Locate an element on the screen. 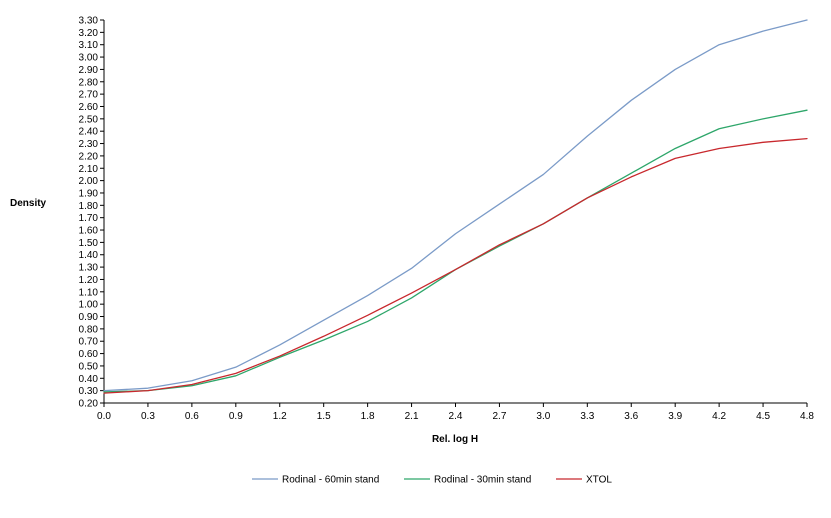 Image resolution: width=831 pixels, height=518 pixels. y-tick-label: 0.40 is located at coordinates (89, 379).